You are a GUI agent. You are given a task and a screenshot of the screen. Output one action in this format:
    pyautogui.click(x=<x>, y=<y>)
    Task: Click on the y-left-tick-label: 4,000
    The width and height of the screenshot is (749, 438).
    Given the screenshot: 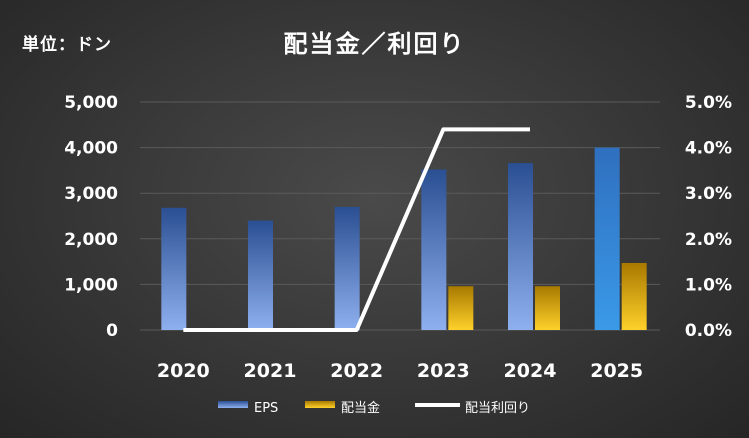 What is the action you would take?
    pyautogui.click(x=91, y=149)
    